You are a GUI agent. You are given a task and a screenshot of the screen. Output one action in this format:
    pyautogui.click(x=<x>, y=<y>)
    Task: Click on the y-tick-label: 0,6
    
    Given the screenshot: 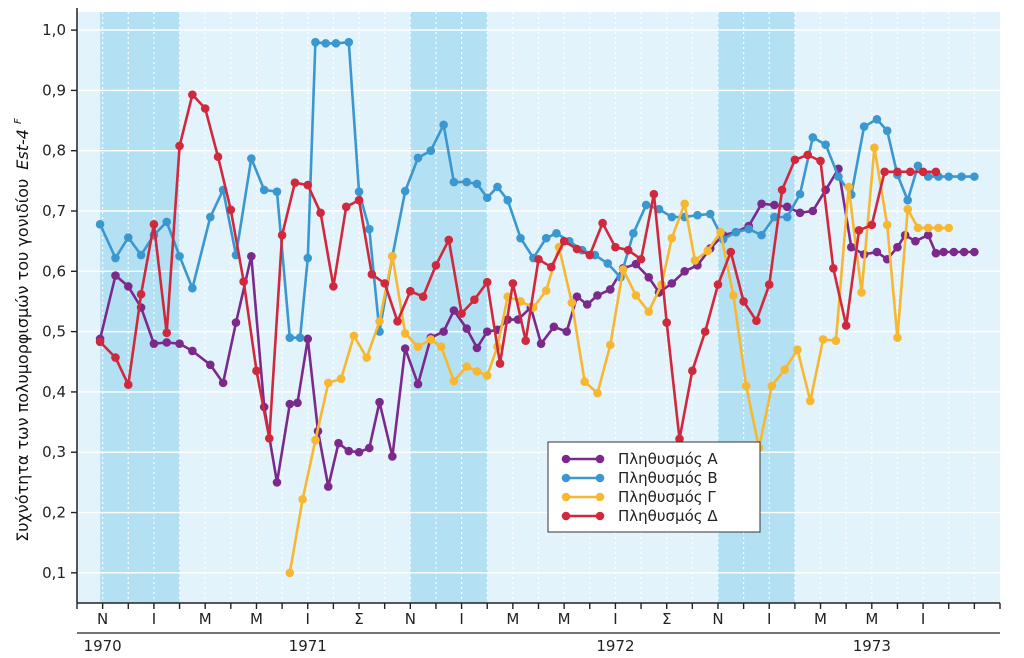 What is the action you would take?
    pyautogui.click(x=54, y=271)
    